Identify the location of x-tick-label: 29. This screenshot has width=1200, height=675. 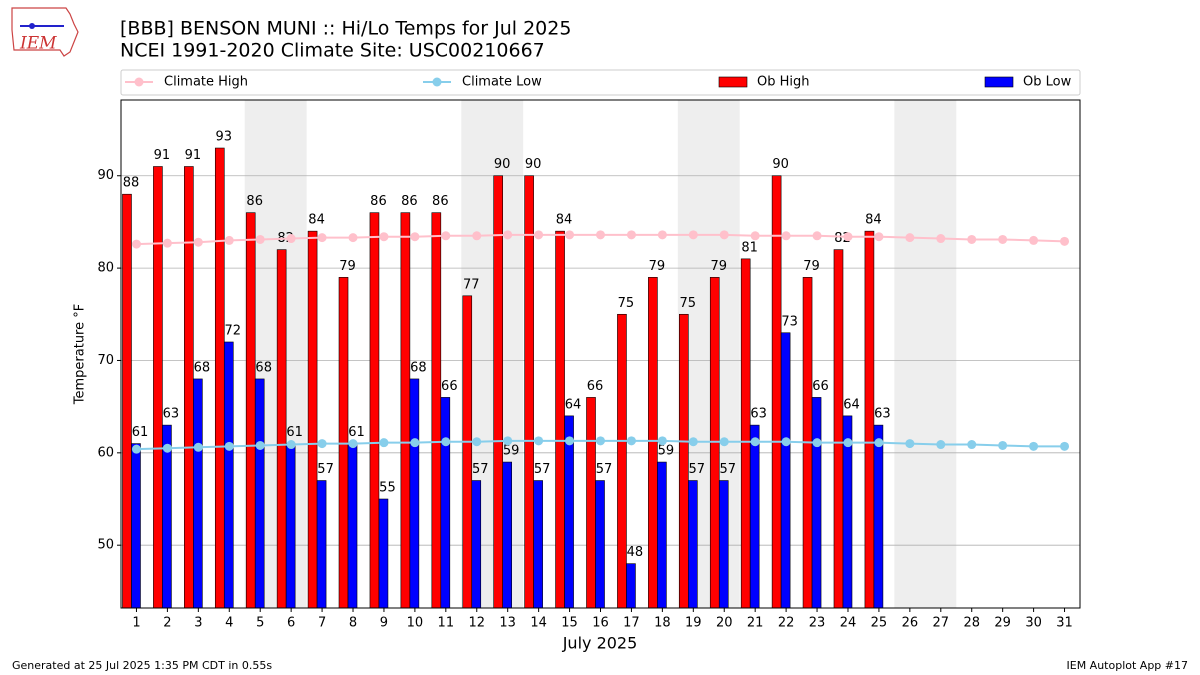
(1002, 623).